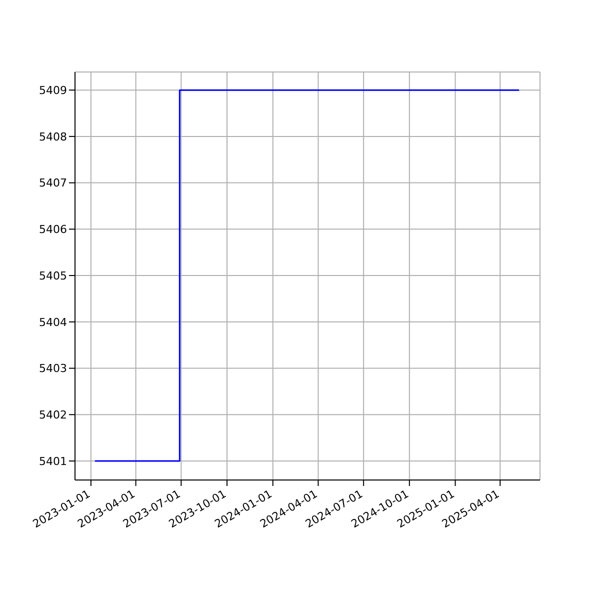  Describe the element at coordinates (53, 461) in the screenshot. I see `y-tick-label: 5401` at that location.